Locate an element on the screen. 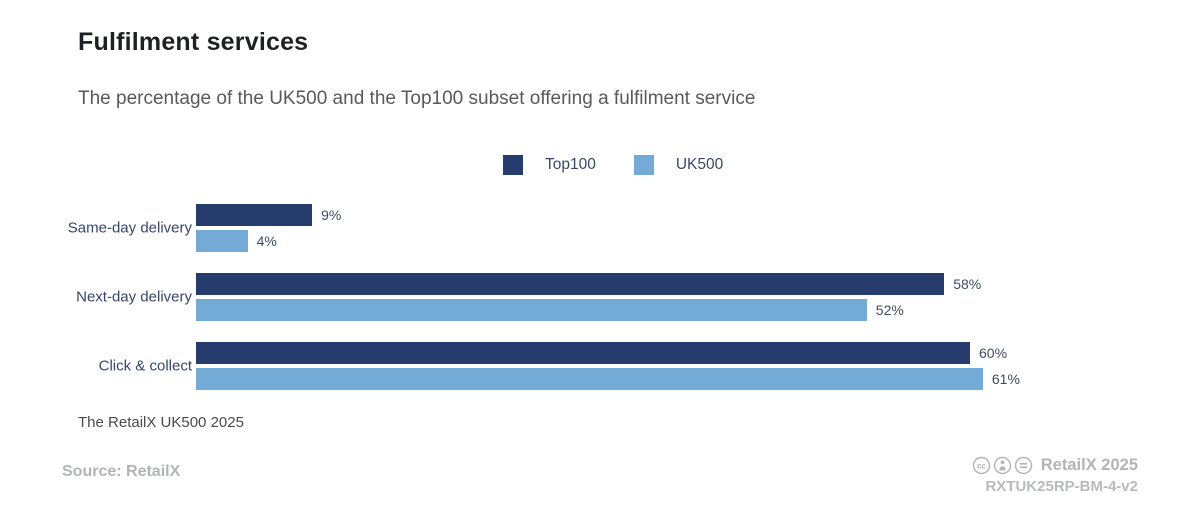 Image resolution: width=1200 pixels, height=530 pixels. source-label: Source: RetailX is located at coordinates (121, 471).